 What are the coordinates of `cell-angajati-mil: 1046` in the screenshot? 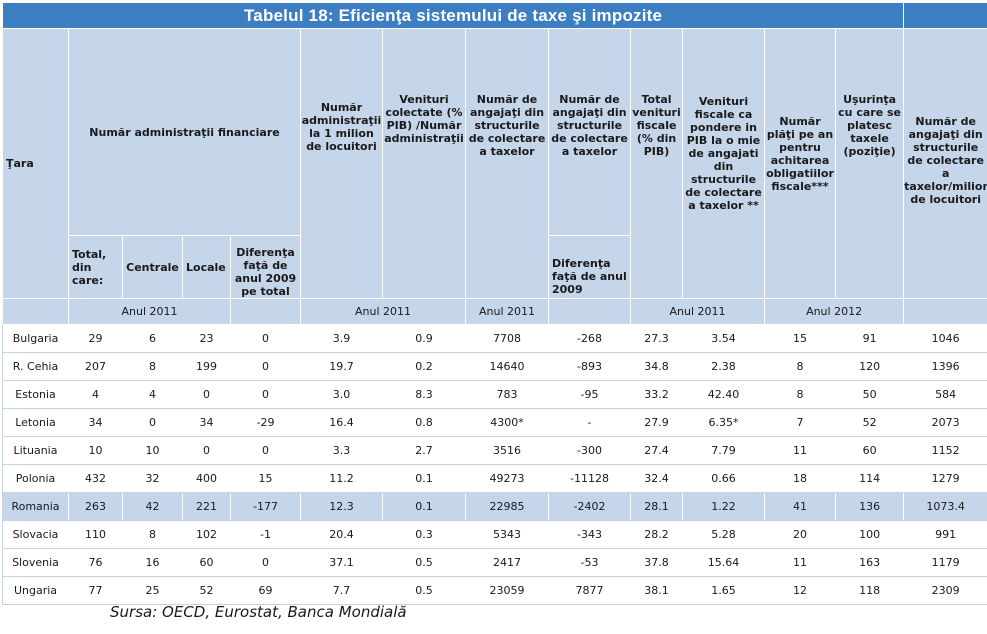 It's located at (945, 338).